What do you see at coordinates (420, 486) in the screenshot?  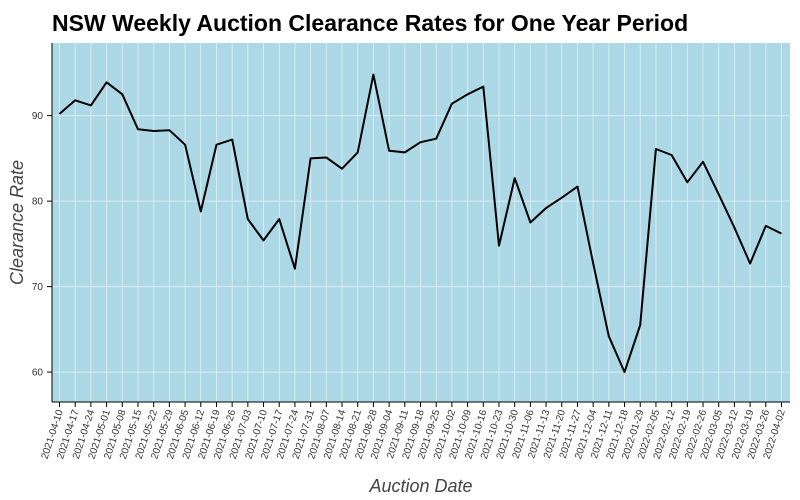 I see `x-axis-title: Auction Date` at bounding box center [420, 486].